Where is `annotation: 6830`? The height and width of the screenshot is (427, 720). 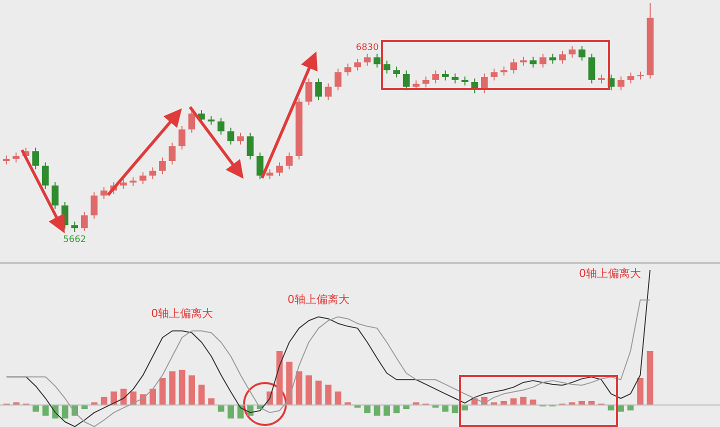 annotation: 6830 is located at coordinates (368, 47).